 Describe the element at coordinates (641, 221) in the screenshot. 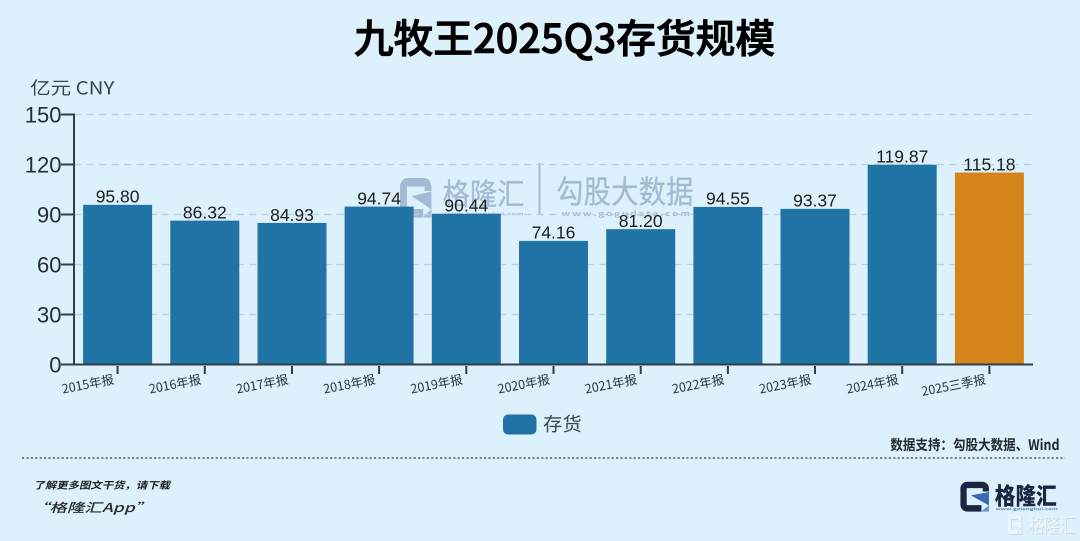

I see `svg-text: 81.20` at that location.